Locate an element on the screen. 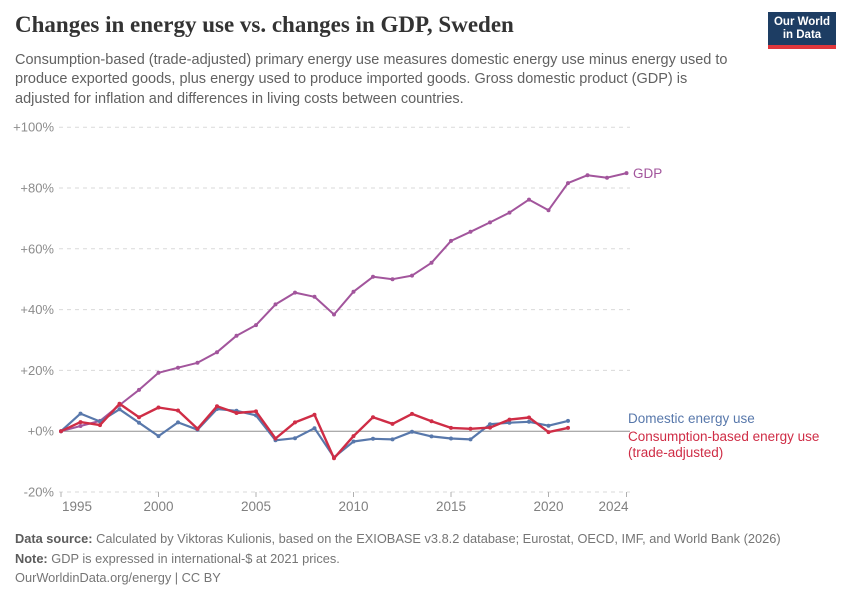 This screenshot has height=600, width=850. ytick-label-40: +40% is located at coordinates (37, 309).